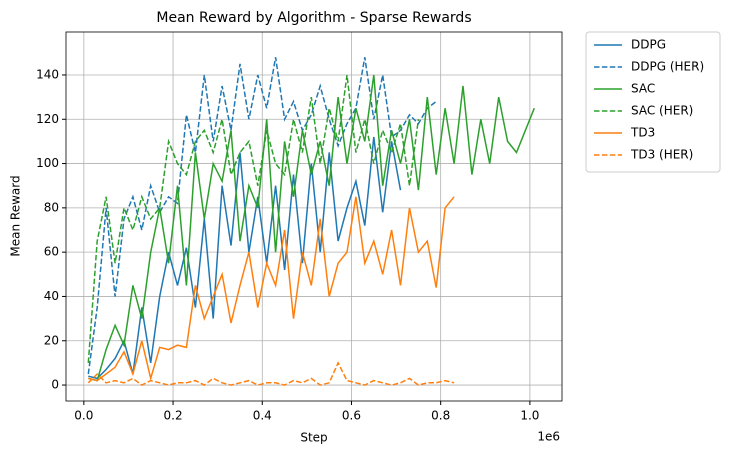 This screenshot has height=459, width=731. What do you see at coordinates (440, 416) in the screenshot?
I see `x-tick-label: 0.8` at bounding box center [440, 416].